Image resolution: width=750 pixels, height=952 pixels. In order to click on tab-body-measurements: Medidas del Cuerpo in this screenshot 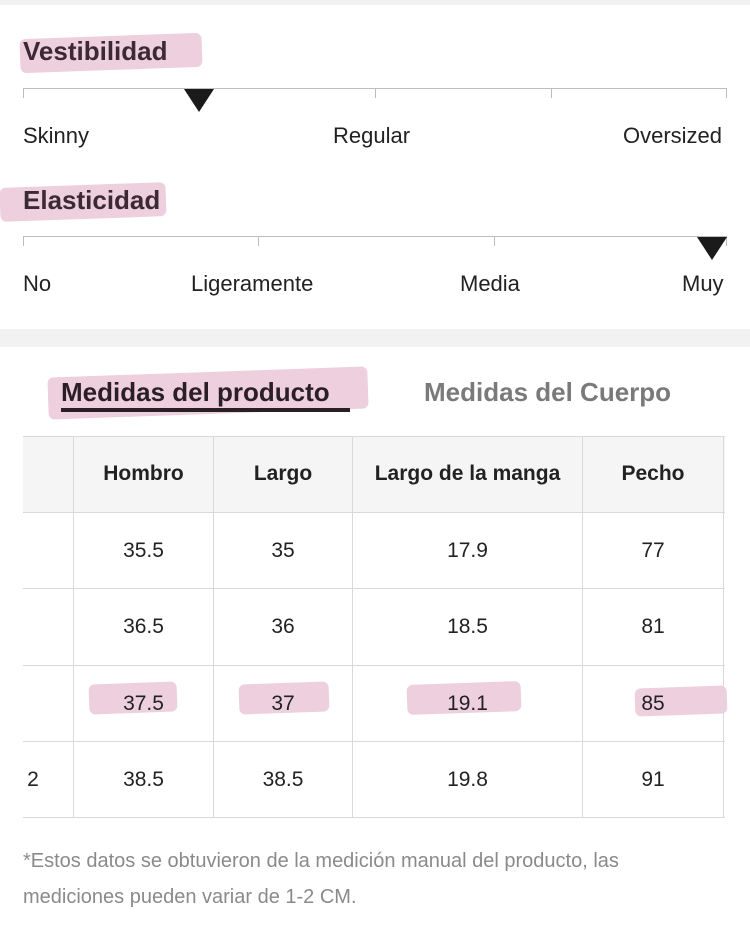, I will do `click(548, 392)`.